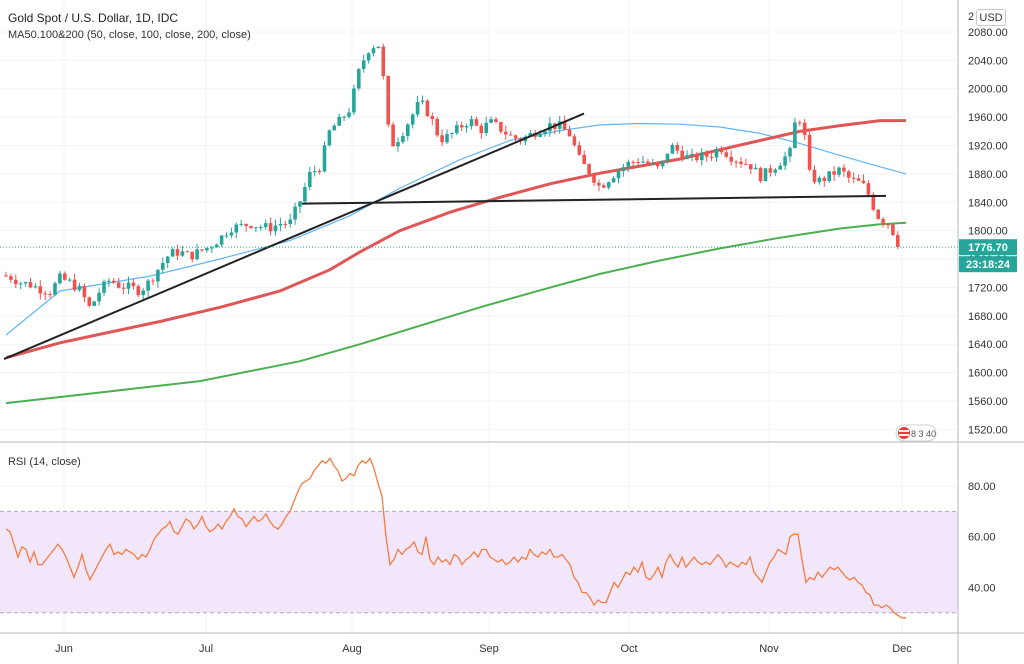 The image size is (1024, 664). I want to click on time-axis-labels: Jun Jul Aug Sep Oct Nov Dec, so click(483, 649).